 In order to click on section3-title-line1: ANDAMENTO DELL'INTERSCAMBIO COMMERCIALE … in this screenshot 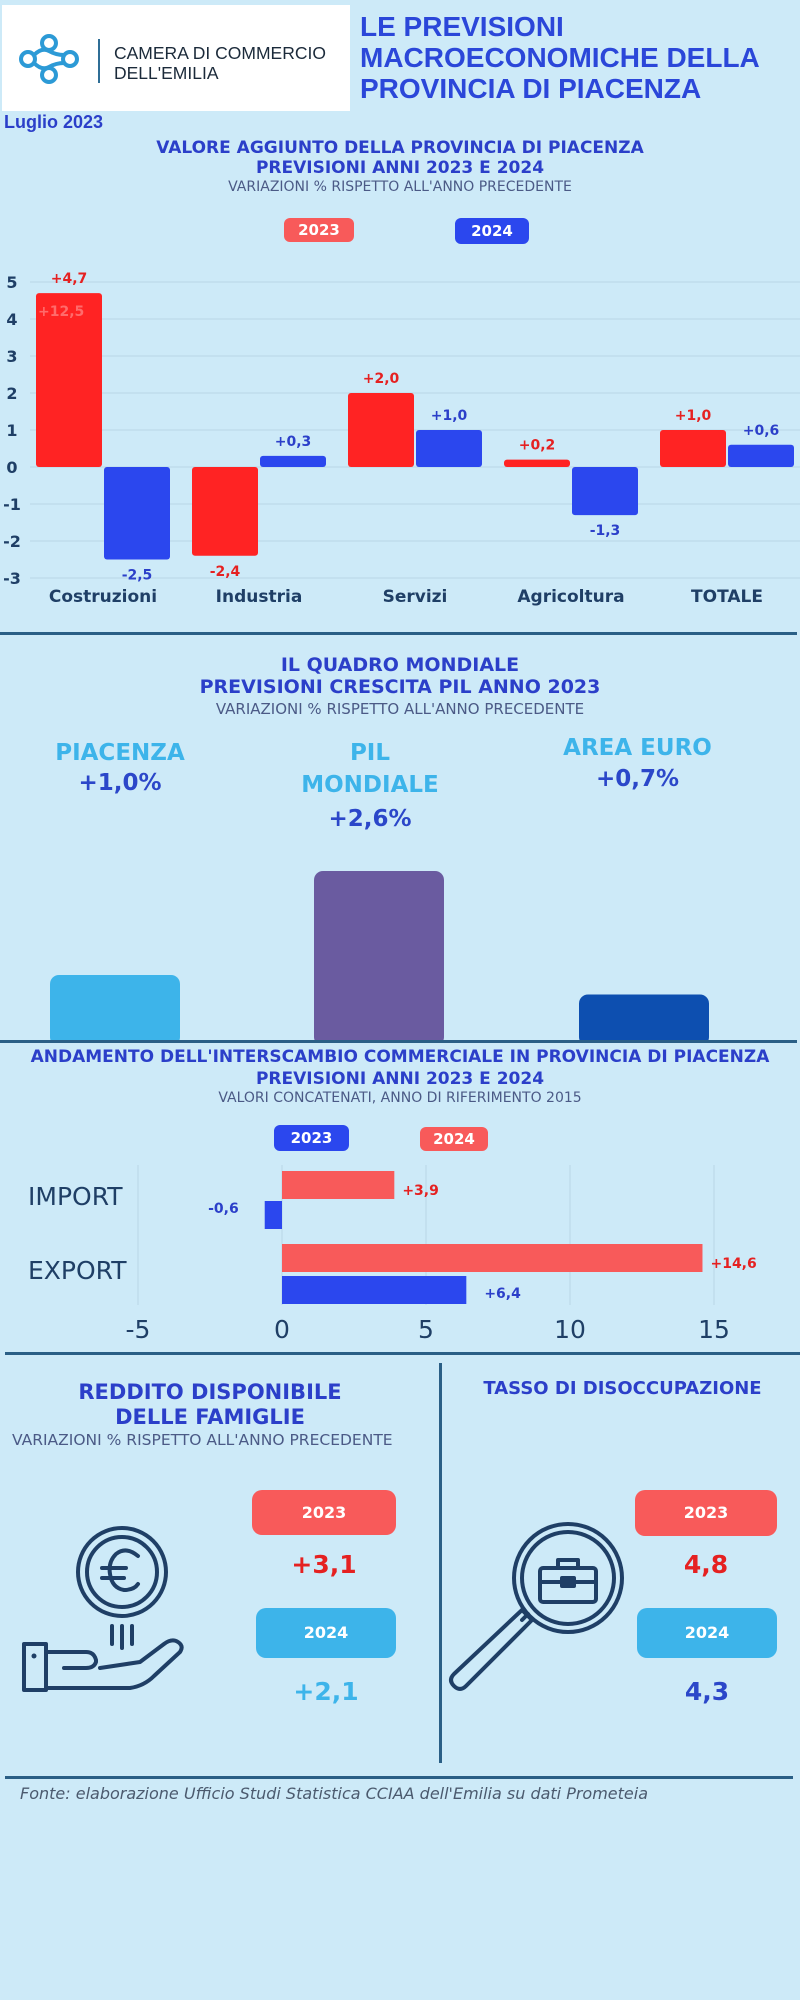, I will do `click(400, 1057)`.